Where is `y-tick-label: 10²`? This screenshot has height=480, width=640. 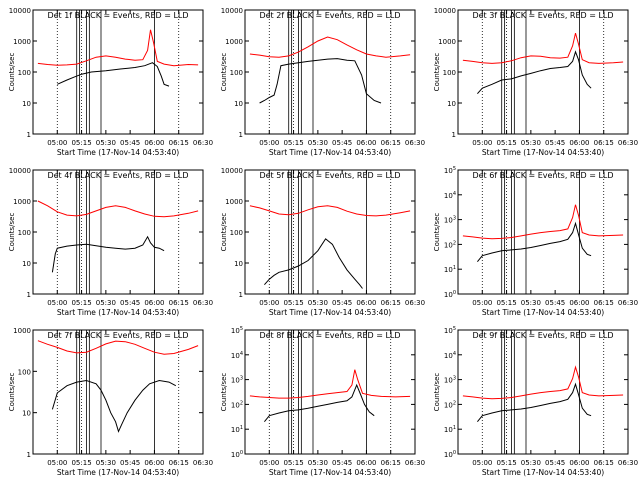
y-tick-label: 10² is located at coordinates (450, 244).